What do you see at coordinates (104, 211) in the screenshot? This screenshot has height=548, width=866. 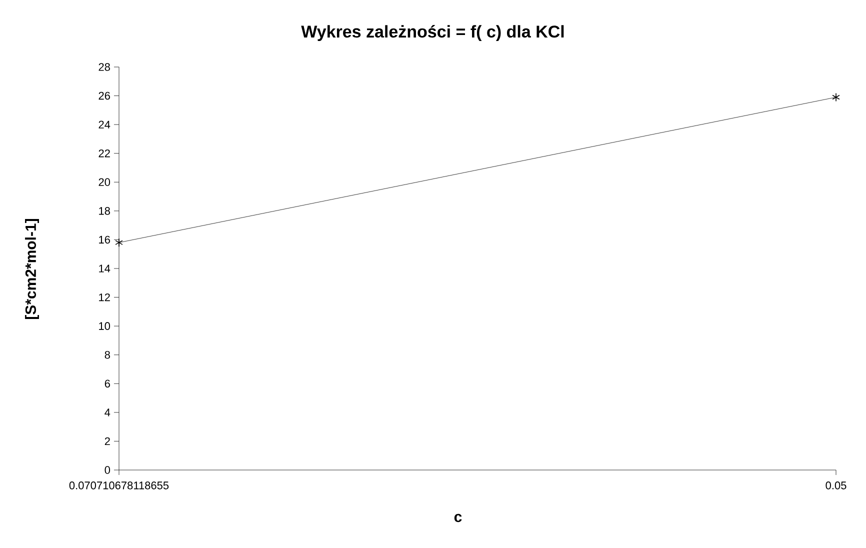 I see `y-tick-label: 18` at bounding box center [104, 211].